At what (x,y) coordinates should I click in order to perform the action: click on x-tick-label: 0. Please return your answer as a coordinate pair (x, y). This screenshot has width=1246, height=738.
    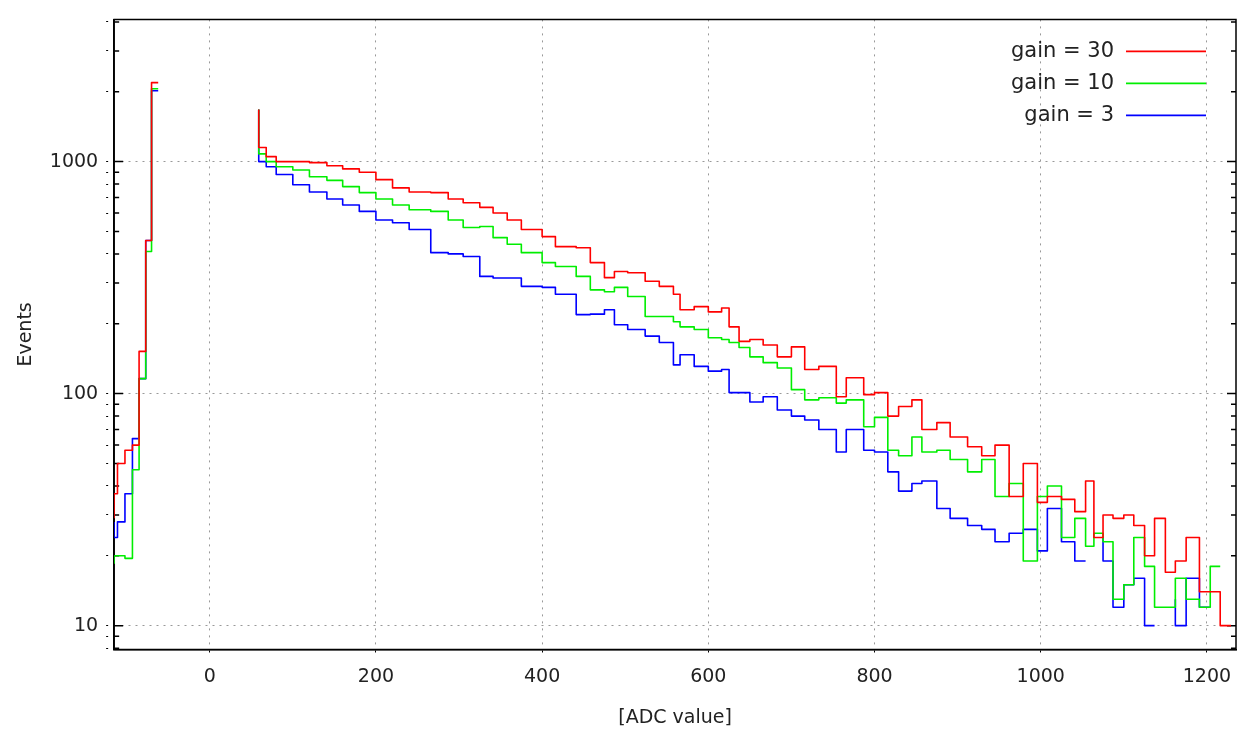
    Looking at the image, I should click on (209, 674).